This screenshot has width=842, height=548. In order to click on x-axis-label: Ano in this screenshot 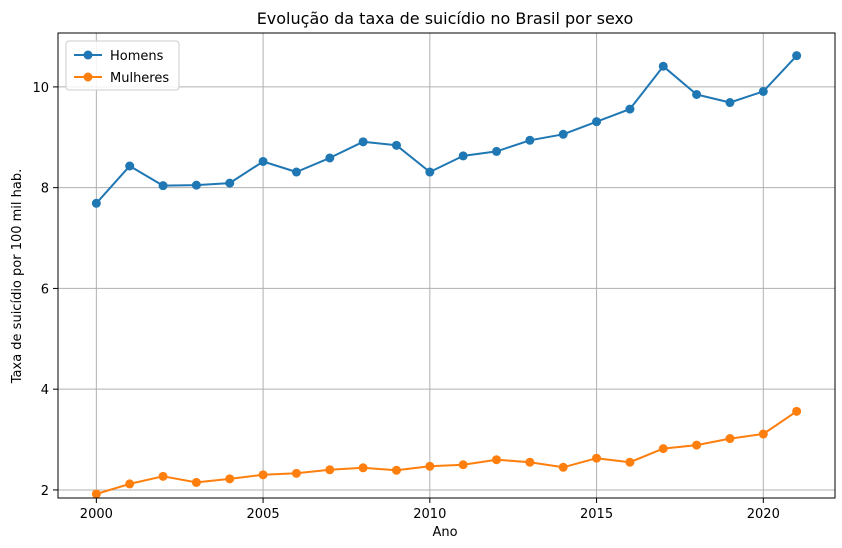, I will do `click(444, 532)`.